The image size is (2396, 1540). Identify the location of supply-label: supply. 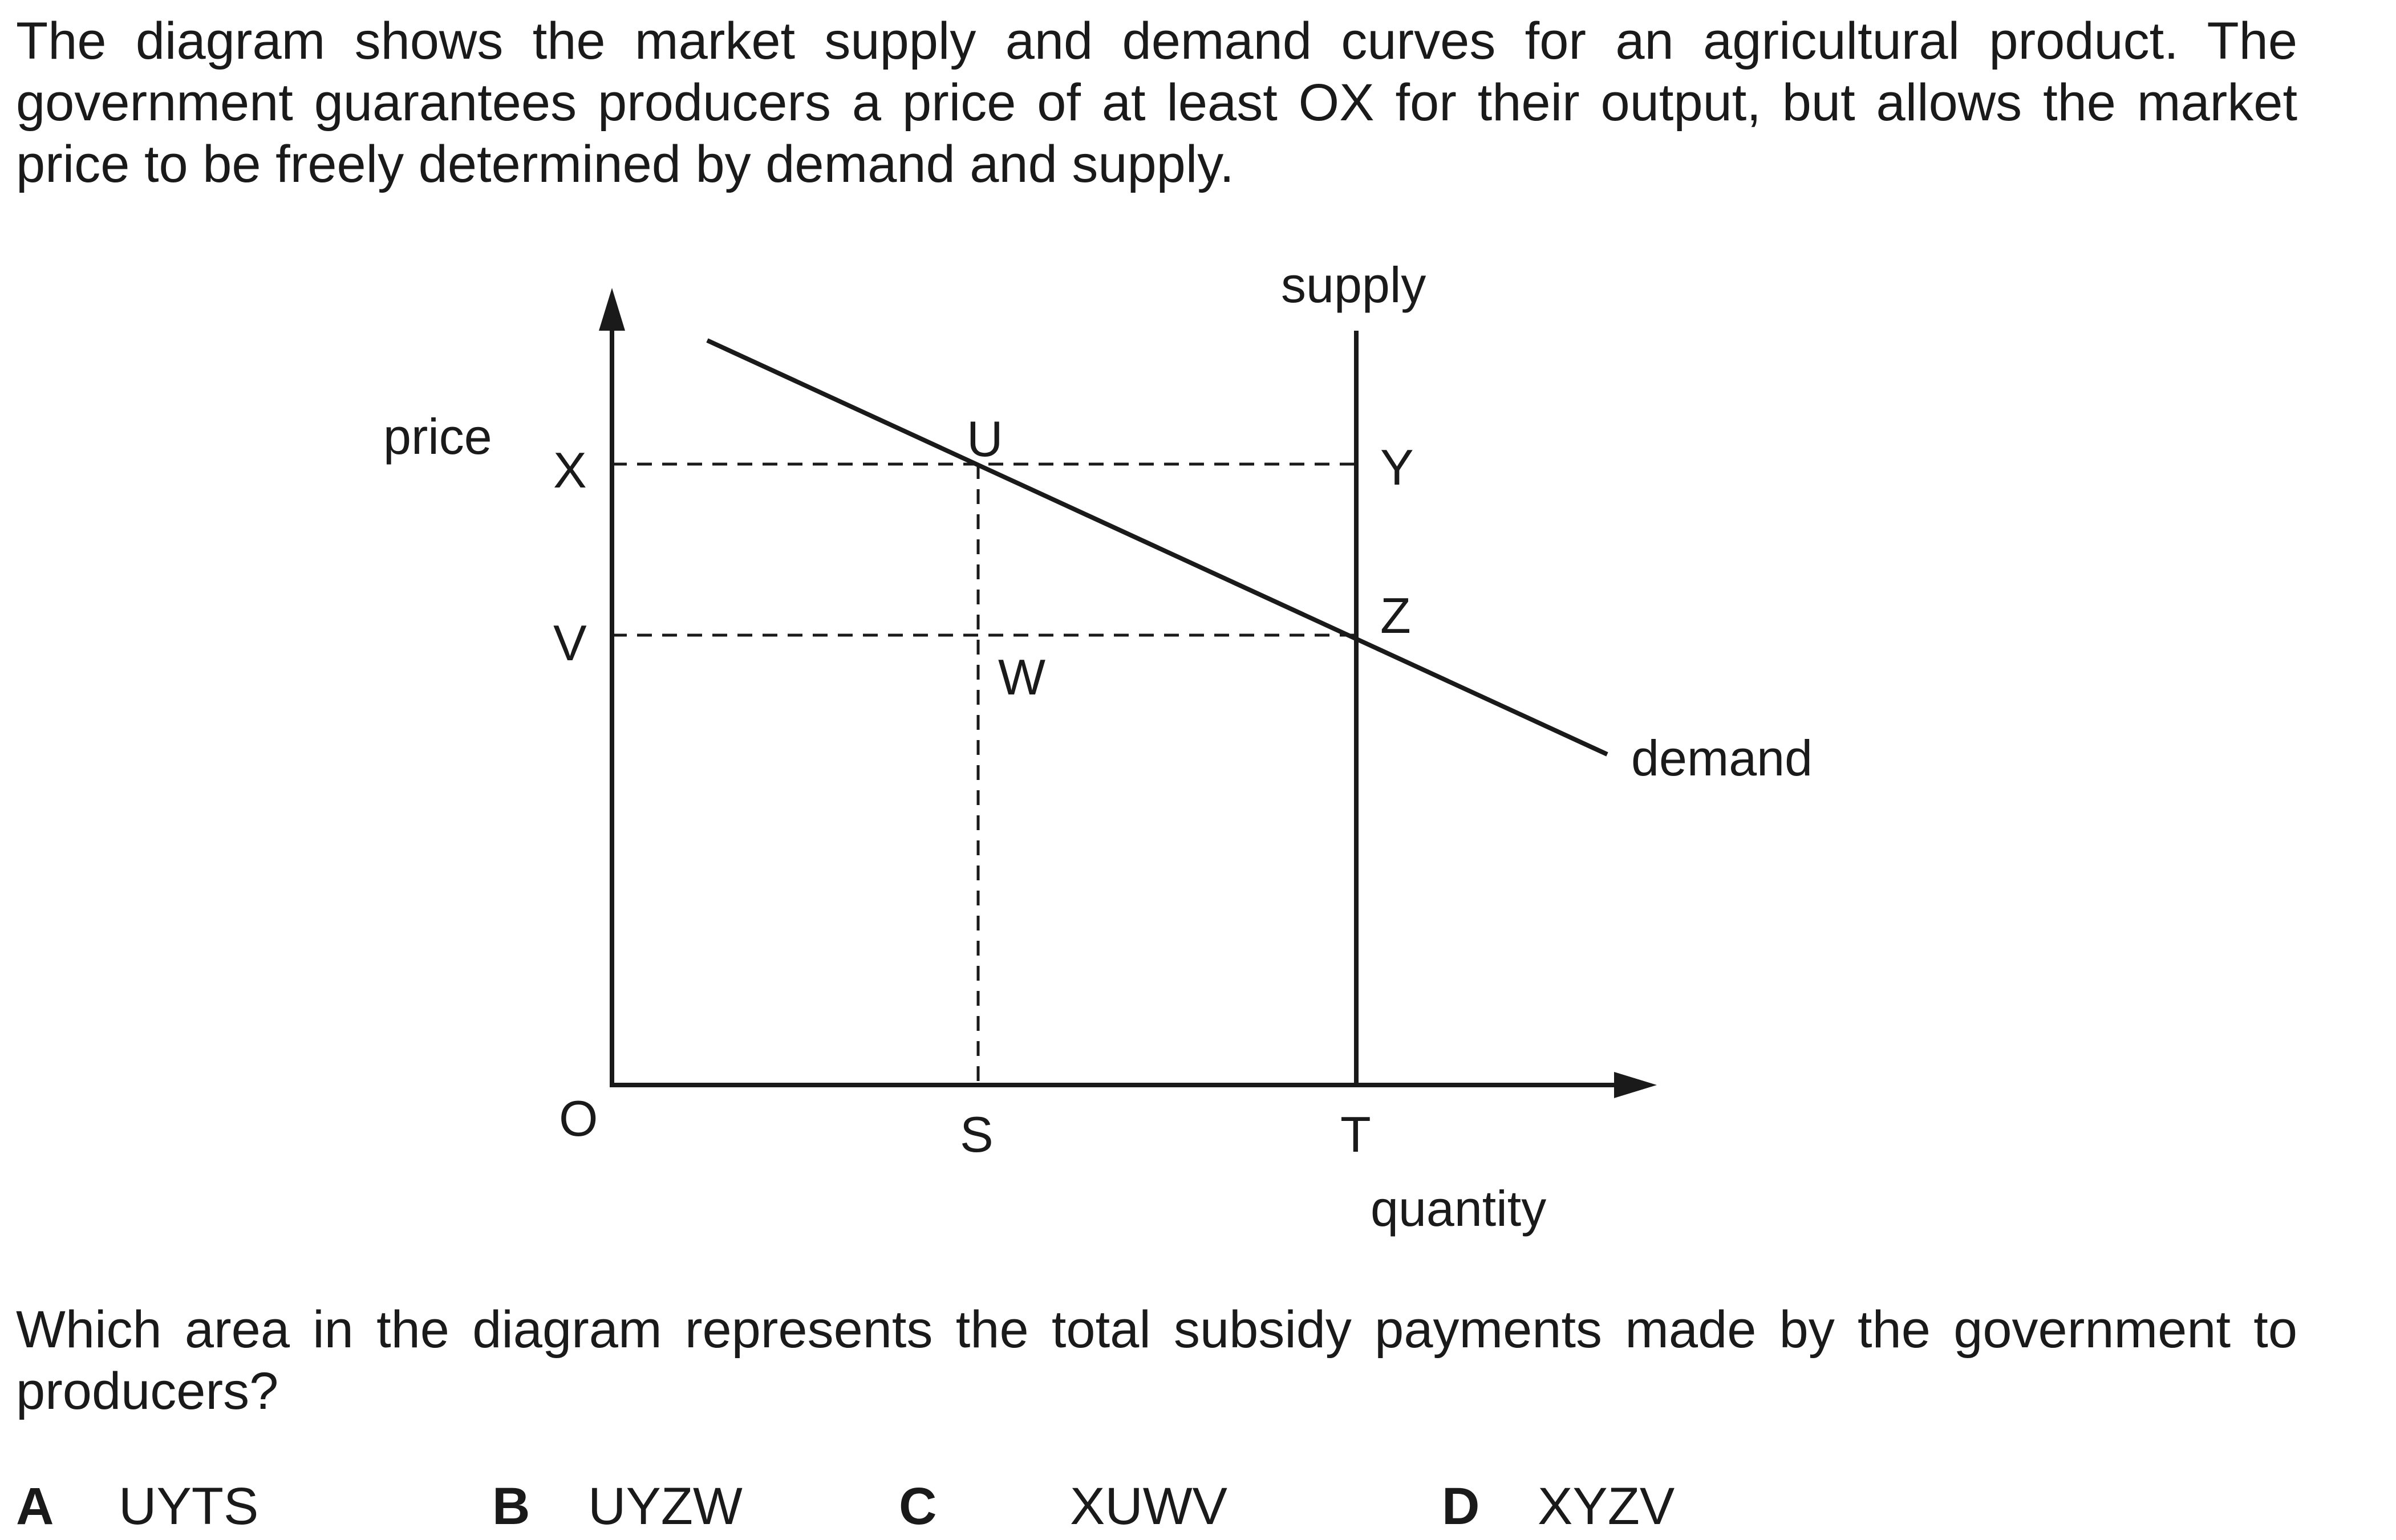
(1354, 285).